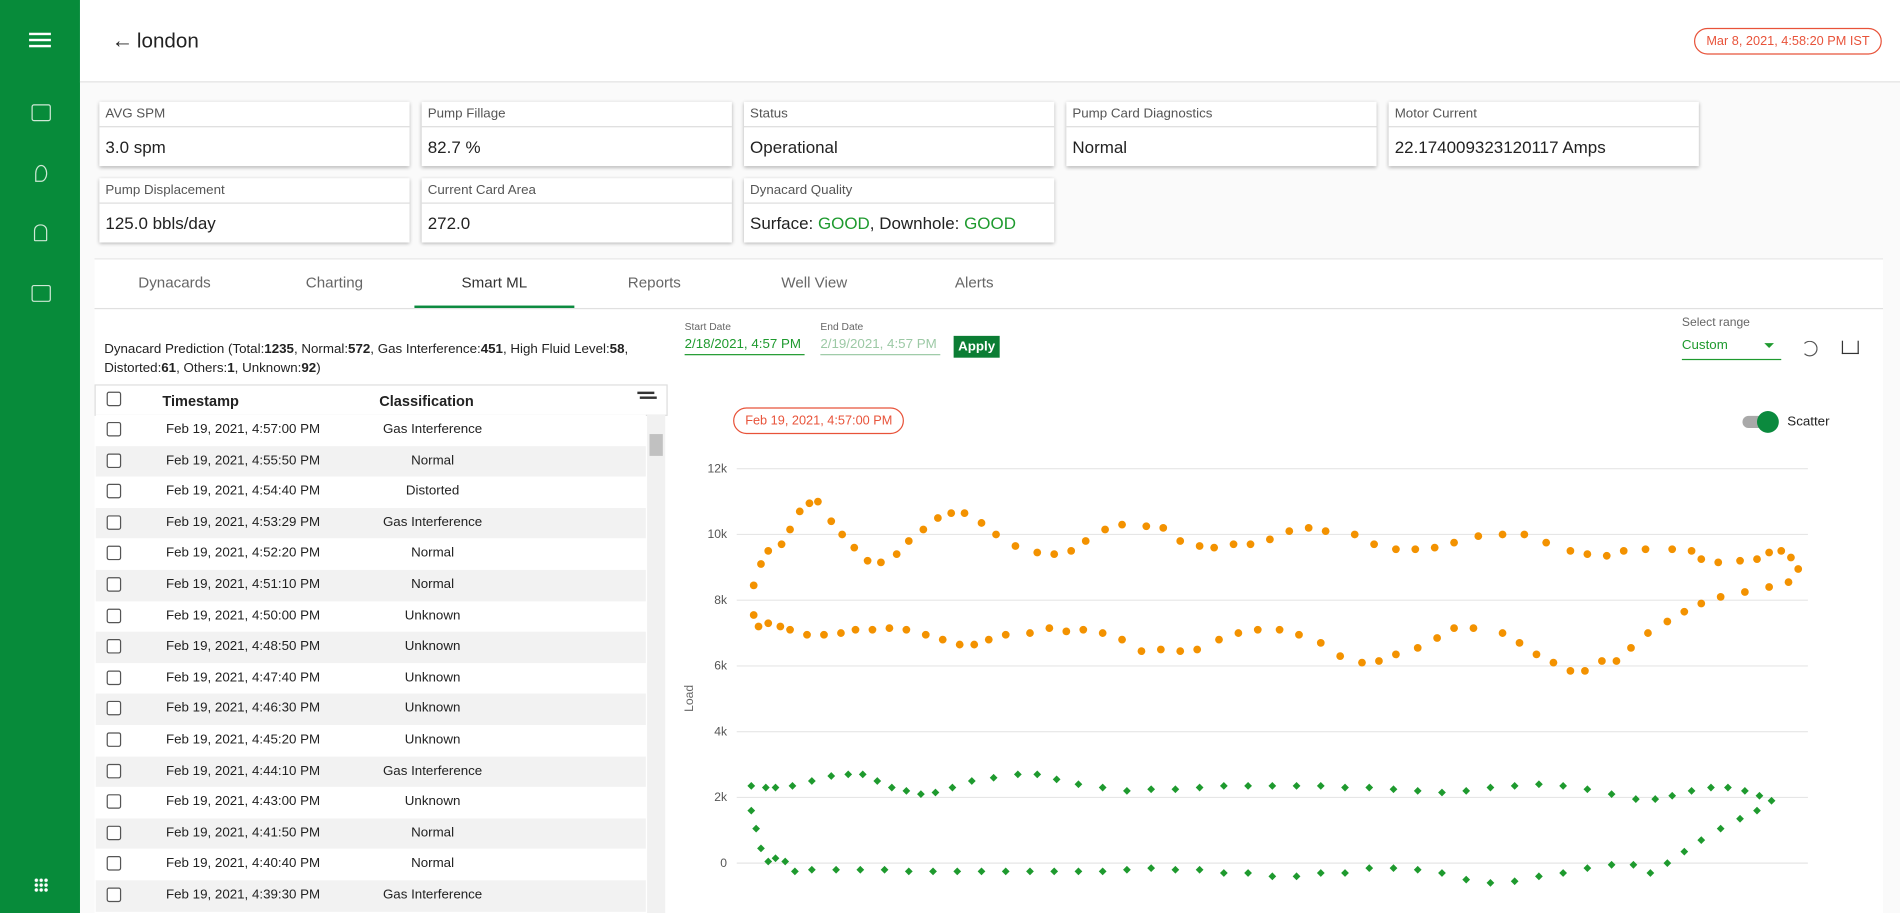 The image size is (1900, 913). Describe the element at coordinates (656, 445) in the screenshot. I see `scroll-thumb` at that location.